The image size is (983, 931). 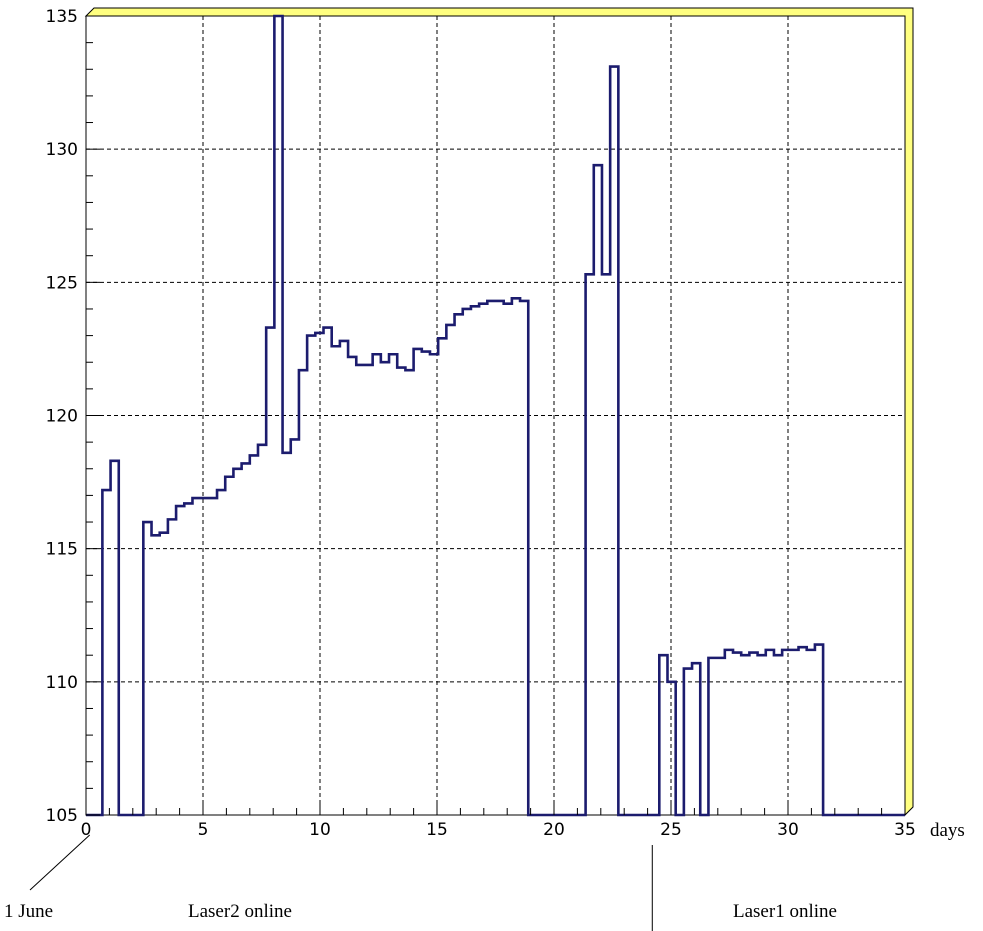 I want to click on y-tick-label: 130, so click(x=62, y=150).